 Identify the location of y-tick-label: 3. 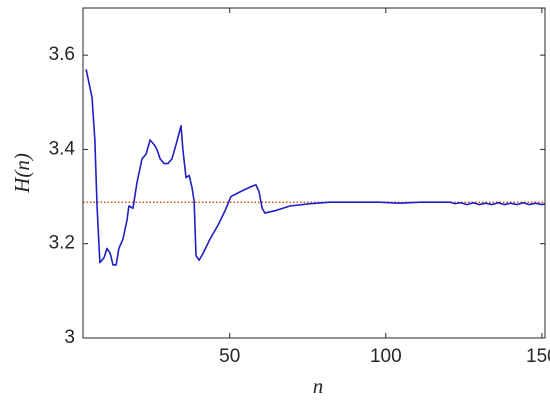
(69, 337).